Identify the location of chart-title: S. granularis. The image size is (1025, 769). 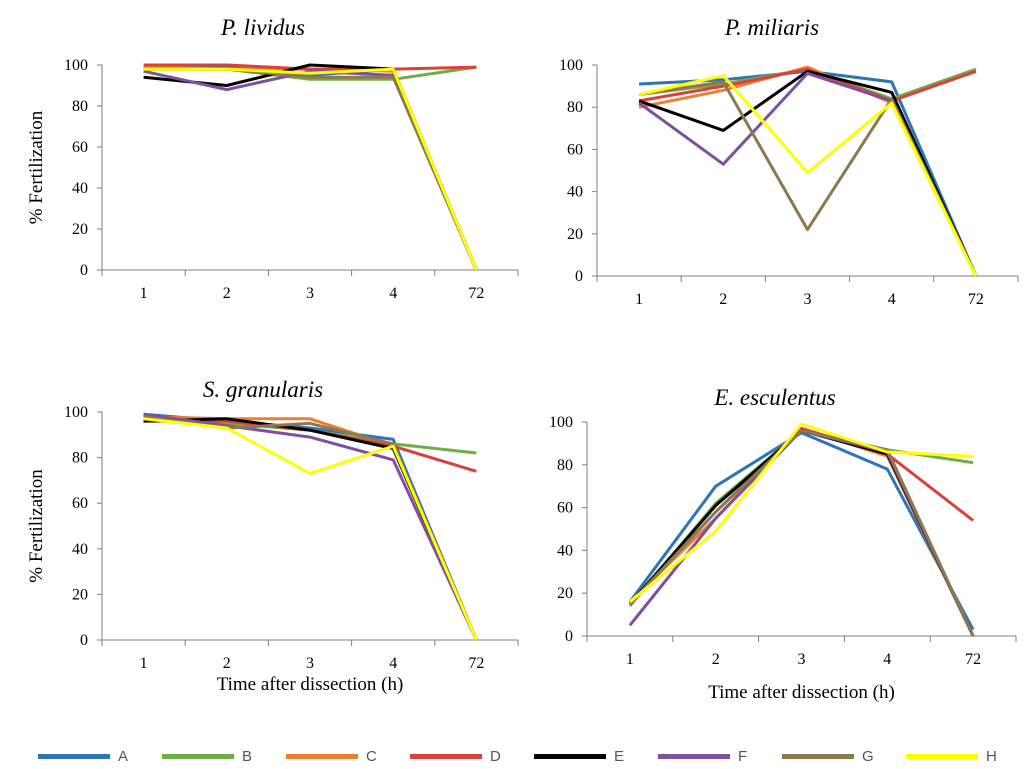
(263, 389).